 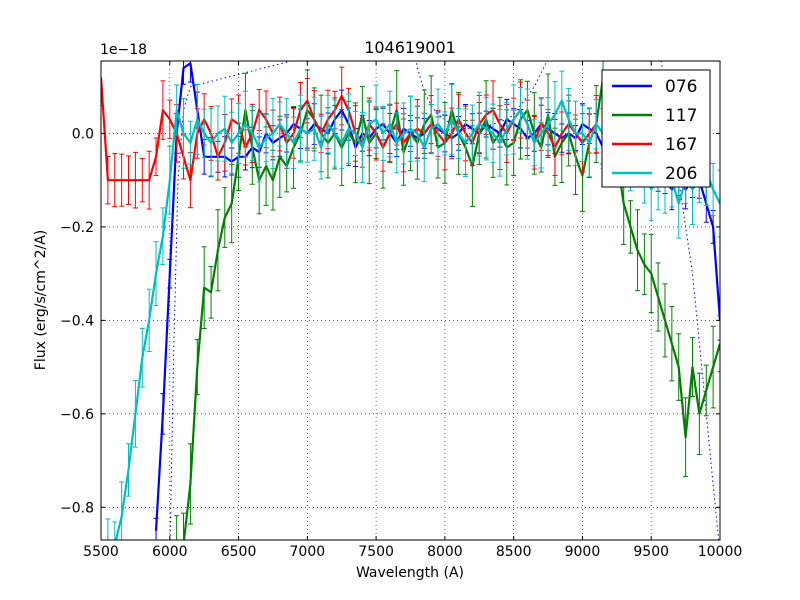 I want to click on y-tick-label: −0.6, so click(x=77, y=415).